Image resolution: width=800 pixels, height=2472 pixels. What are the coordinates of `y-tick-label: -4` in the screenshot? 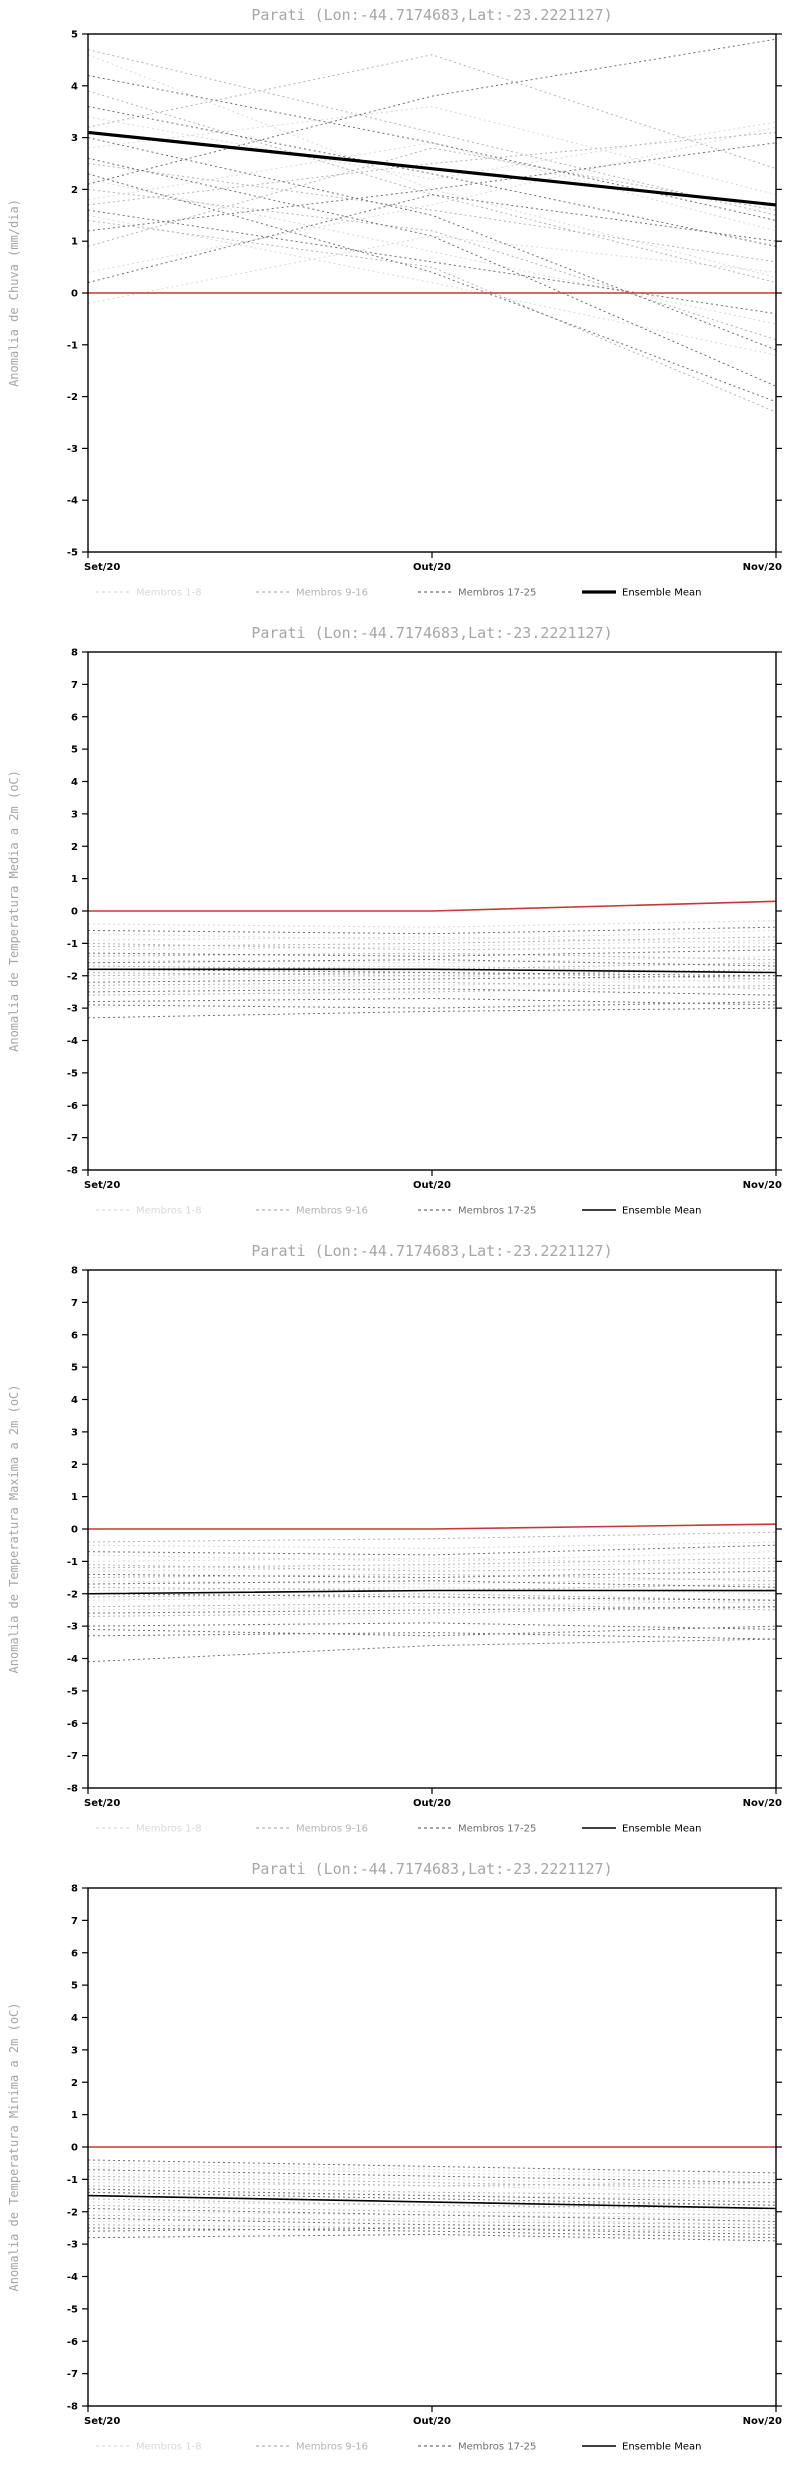 It's located at (72, 1659).